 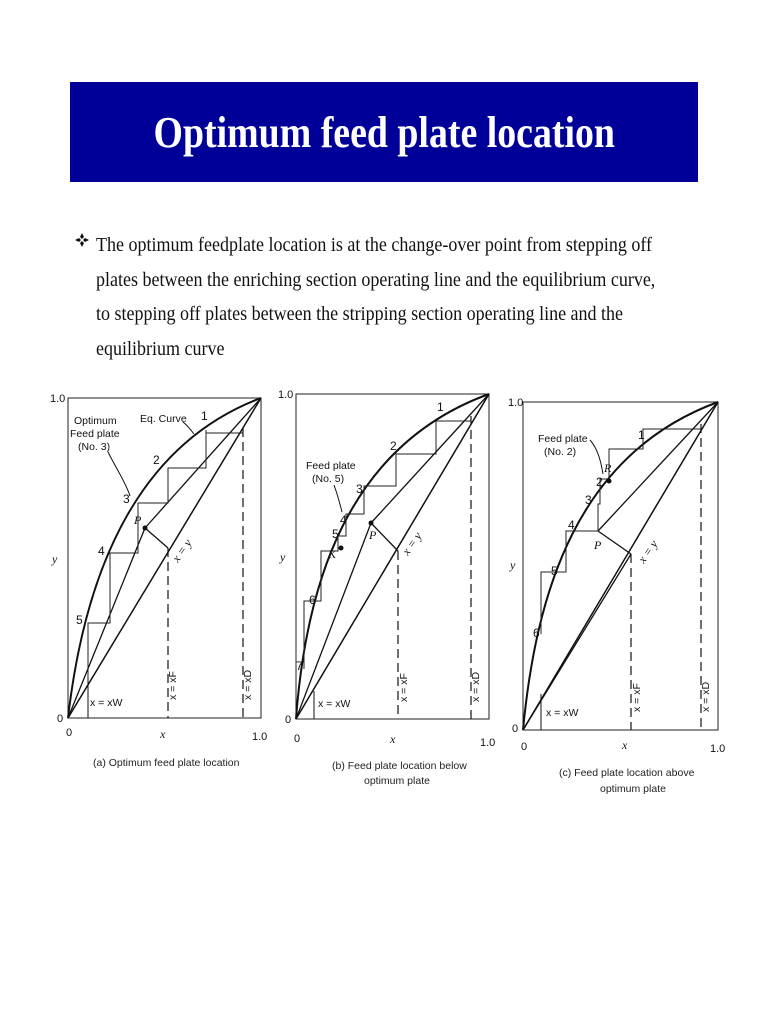 What do you see at coordinates (607, 468) in the screenshot?
I see `point-r-label: R` at bounding box center [607, 468].